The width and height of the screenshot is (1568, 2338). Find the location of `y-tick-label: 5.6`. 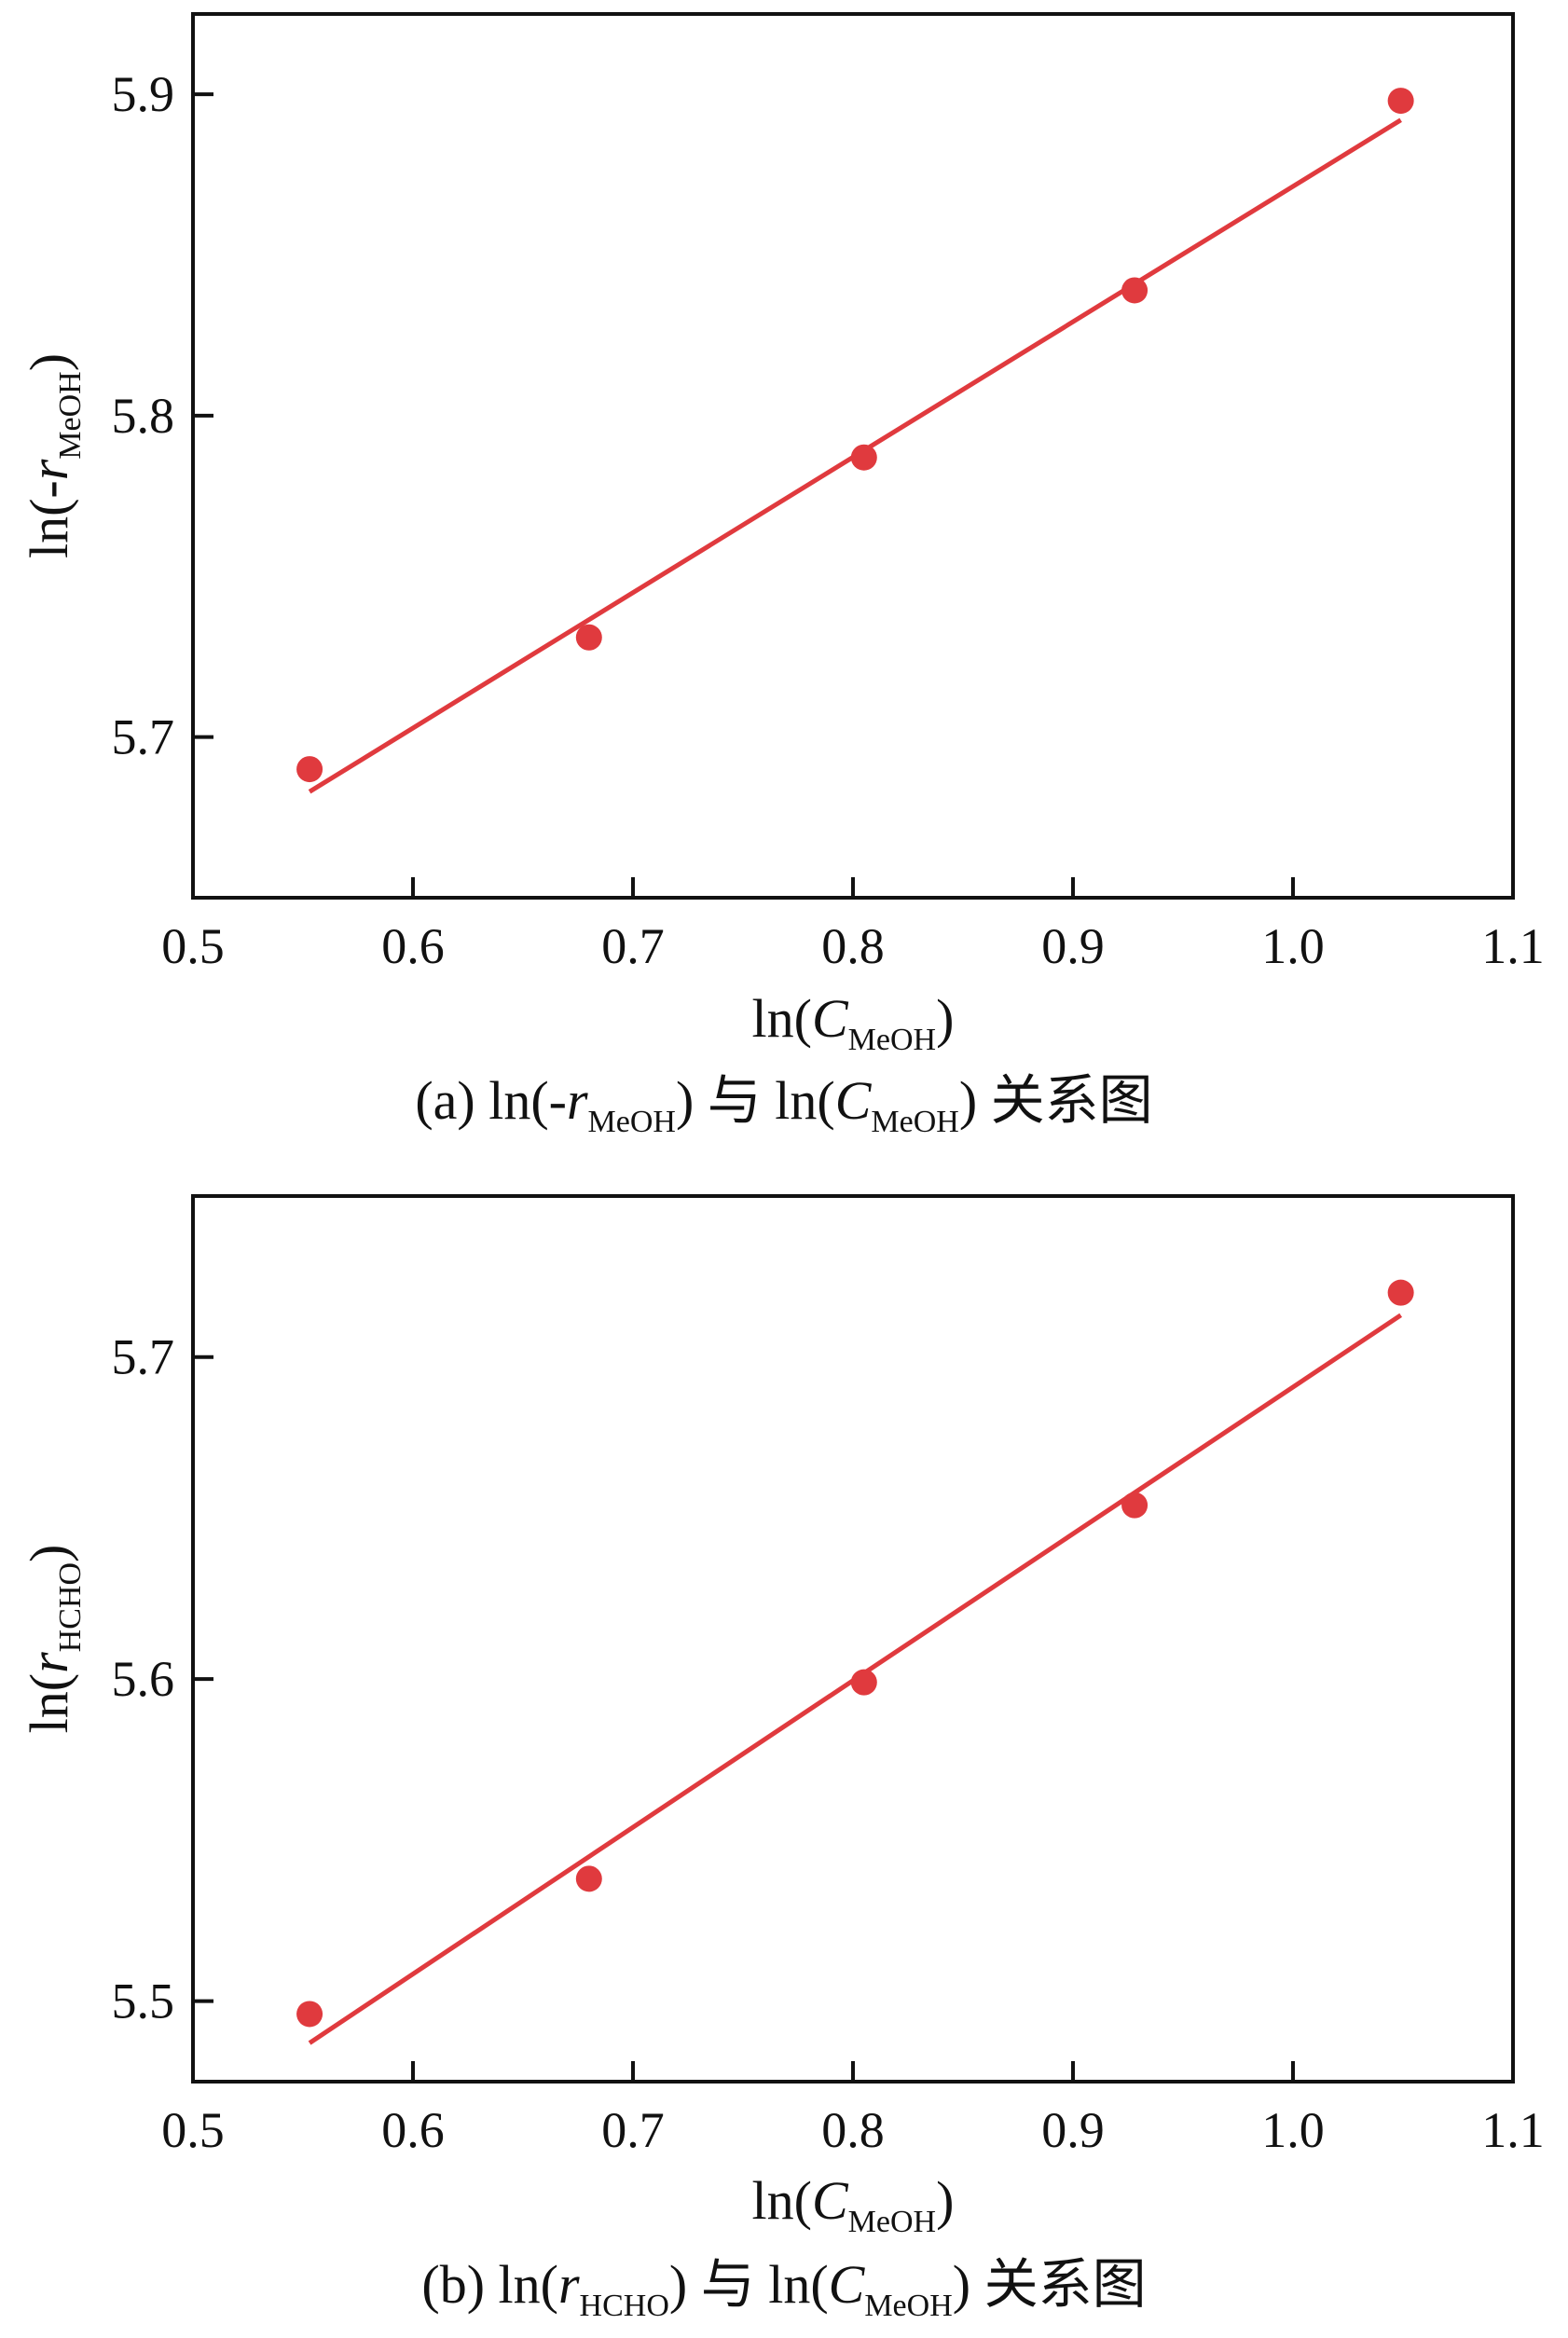

y-tick-label: 5.6 is located at coordinates (143, 1679).